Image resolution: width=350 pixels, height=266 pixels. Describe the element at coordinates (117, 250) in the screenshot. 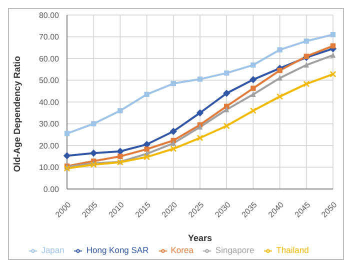

I see `legend-label: Hong Kong SAR` at that location.